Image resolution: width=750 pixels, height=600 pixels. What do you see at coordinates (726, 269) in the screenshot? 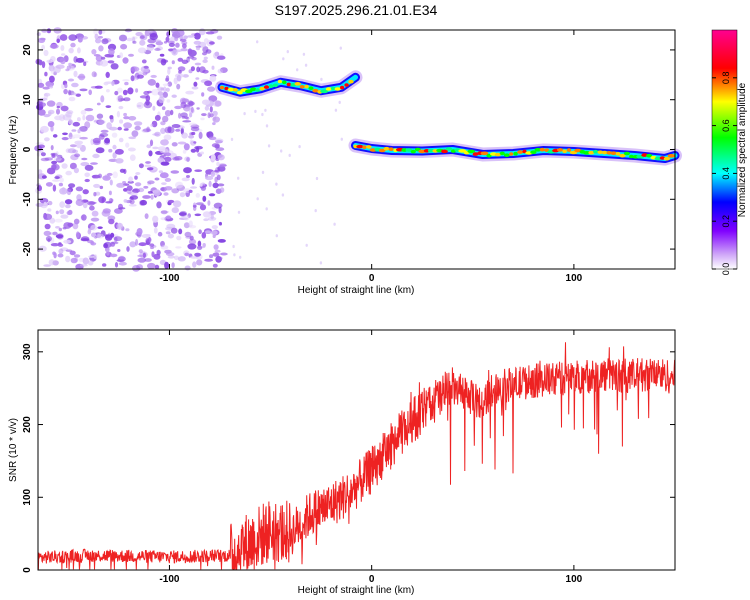
I see `colorbar-tick-label: 0.0` at bounding box center [726, 269].